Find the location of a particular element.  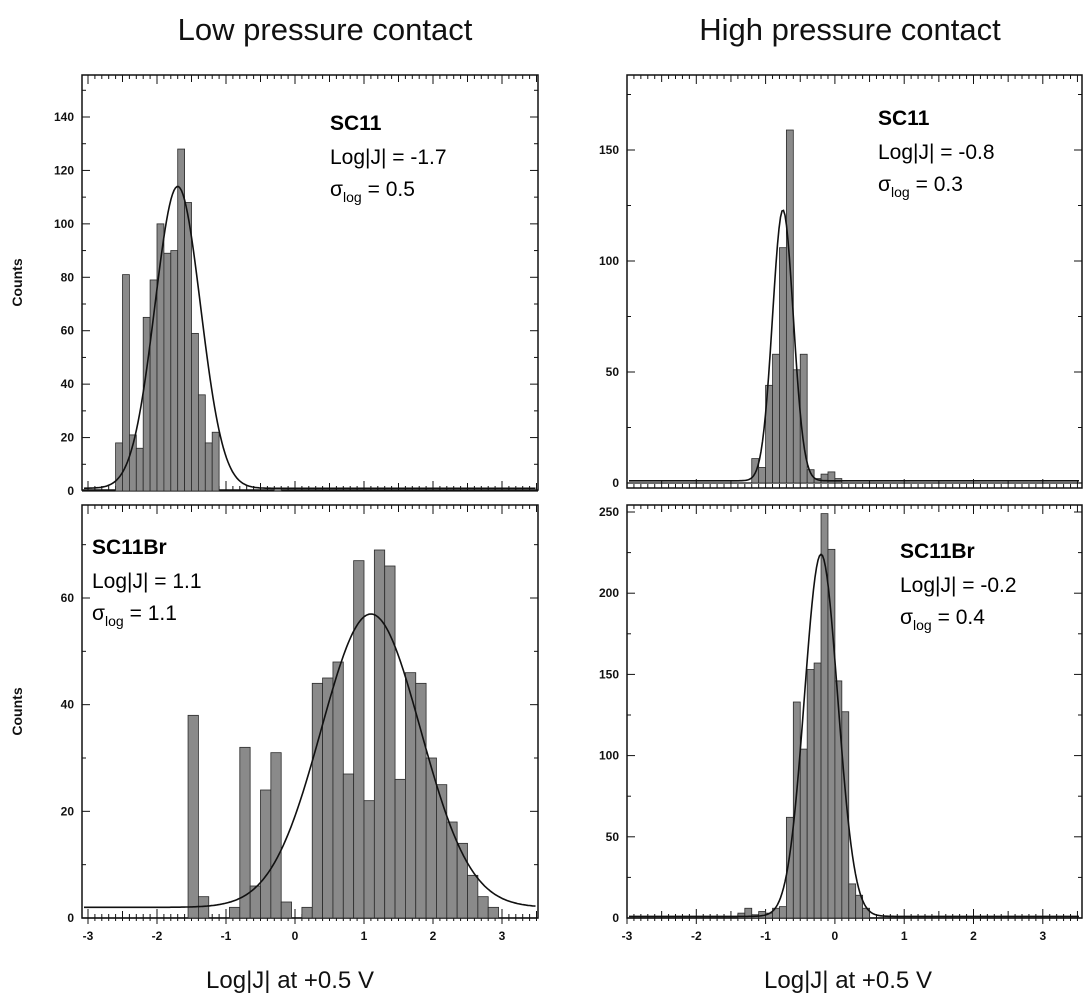

log-j-value: Log|J| = 1.1 is located at coordinates (147, 581).